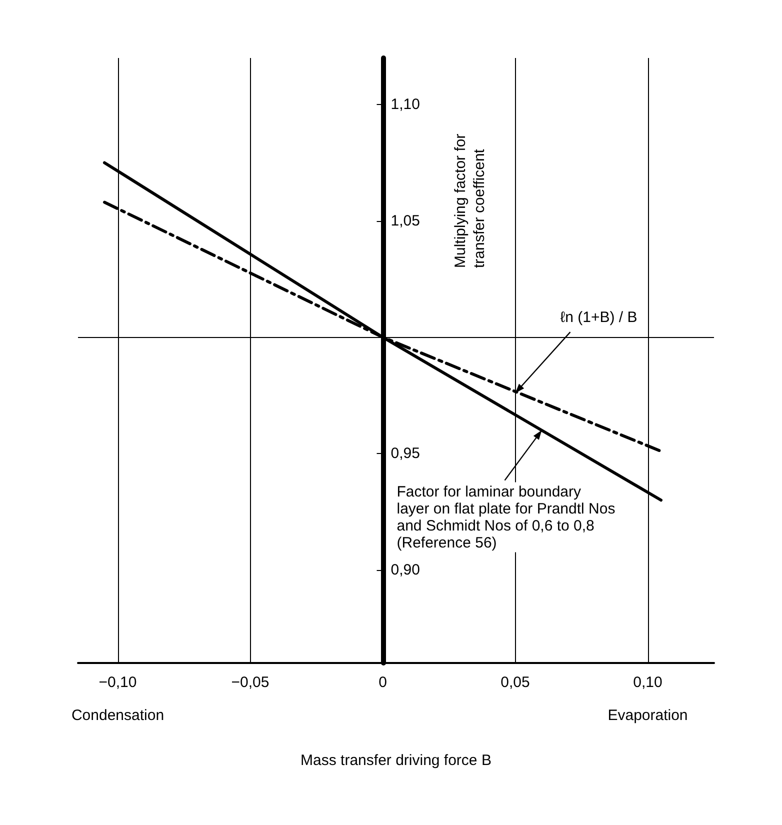 The image size is (782, 825). Describe the element at coordinates (599, 317) in the screenshot. I see `annotation: ℓn (1+B) / B` at that location.